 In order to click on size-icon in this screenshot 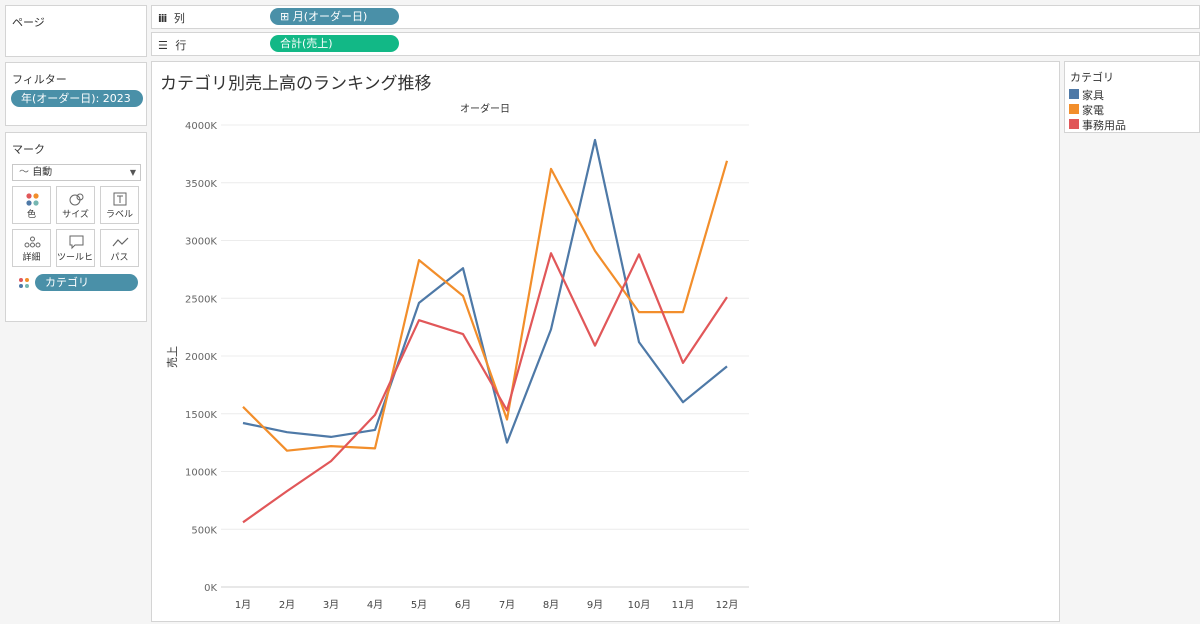, I will do `click(76, 199)`.